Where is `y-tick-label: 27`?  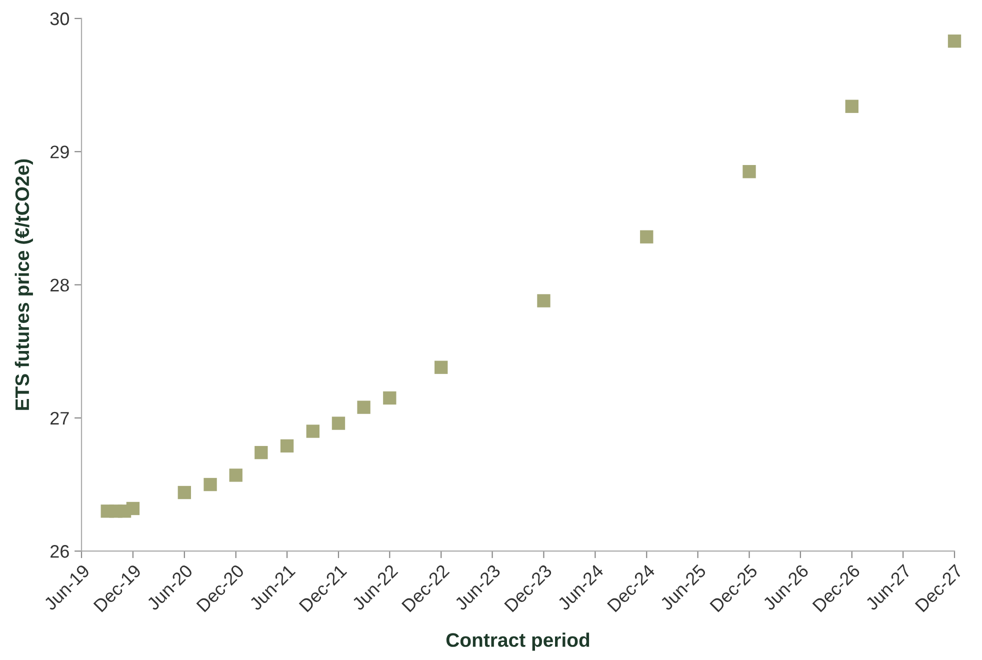 y-tick-label: 27 is located at coordinates (59, 418).